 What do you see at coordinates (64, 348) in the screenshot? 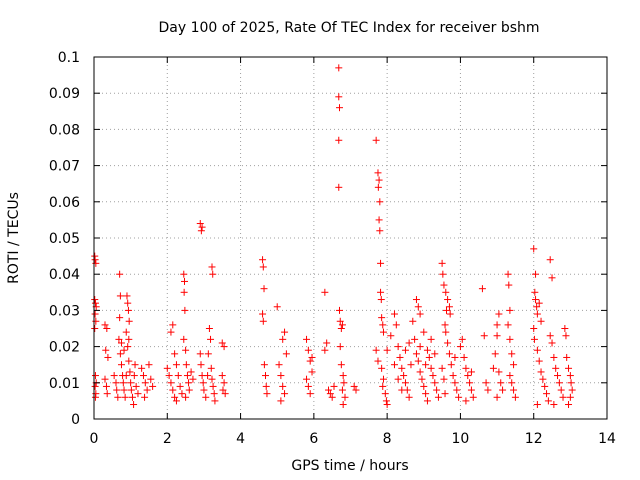
I see `y-tick-label: 0.02` at bounding box center [64, 348].